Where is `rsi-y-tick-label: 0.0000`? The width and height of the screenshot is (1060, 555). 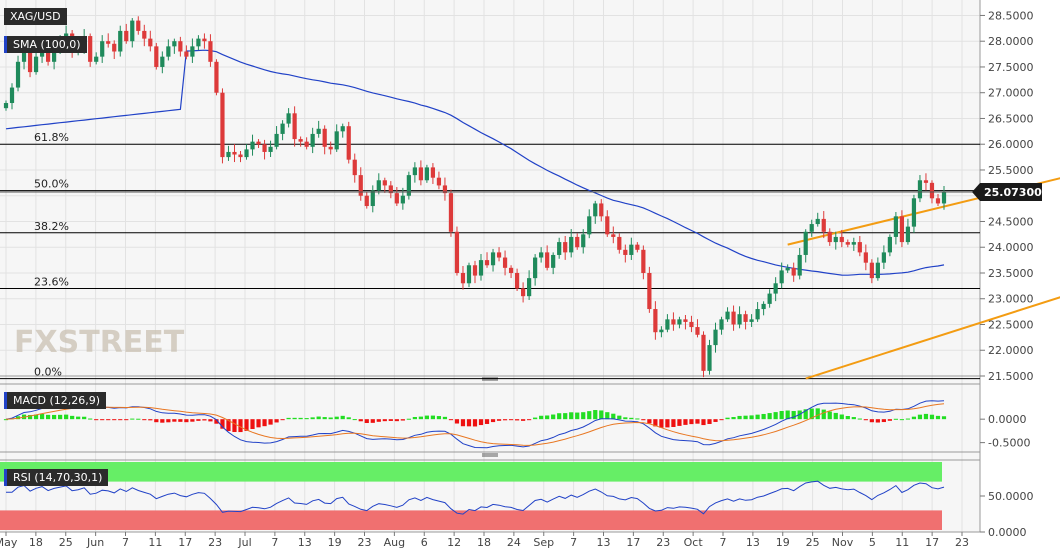
rsi-y-tick-label: 0.0000 is located at coordinates (1007, 532).